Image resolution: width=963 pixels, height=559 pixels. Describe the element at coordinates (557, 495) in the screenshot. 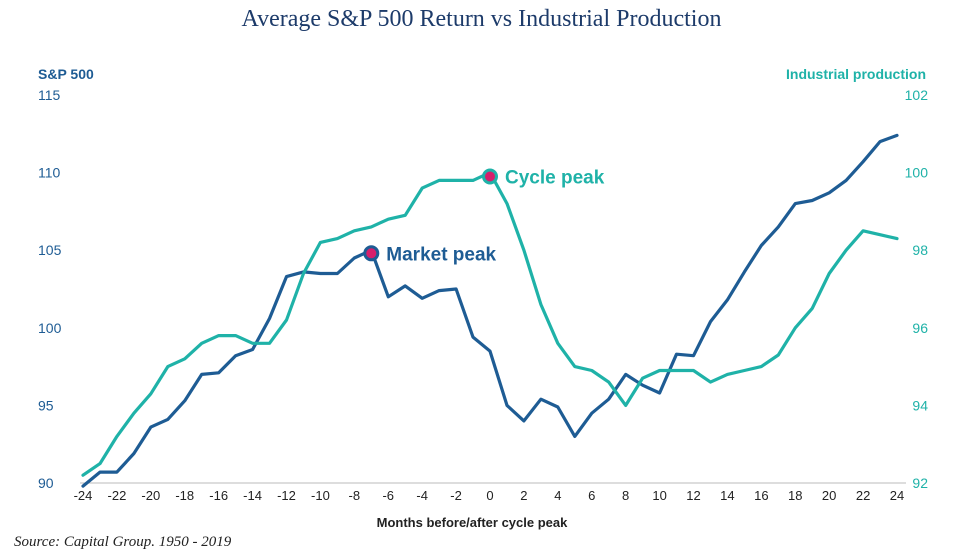

I see `x-tick-label: 4` at that location.